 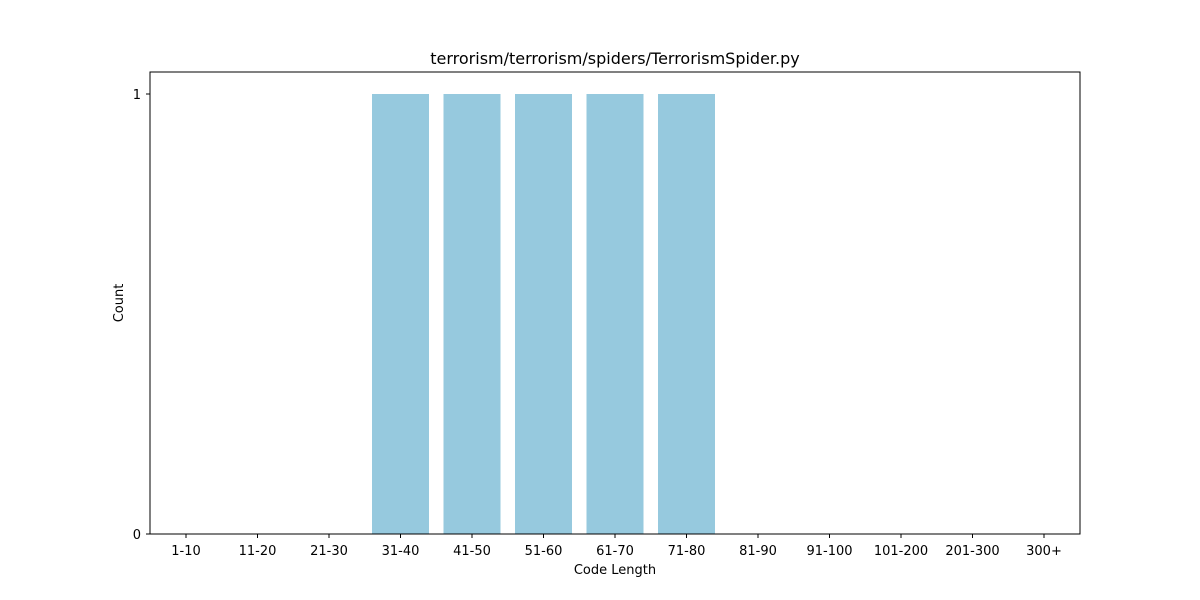 I want to click on x-tick-label: 101-200, so click(x=901, y=551).